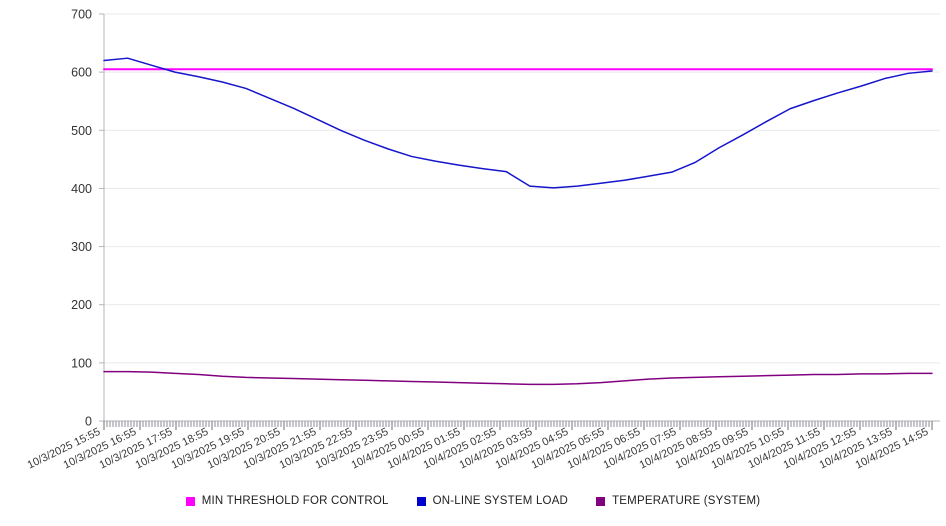  I want to click on y-axis-tick-label: 600, so click(81, 73).